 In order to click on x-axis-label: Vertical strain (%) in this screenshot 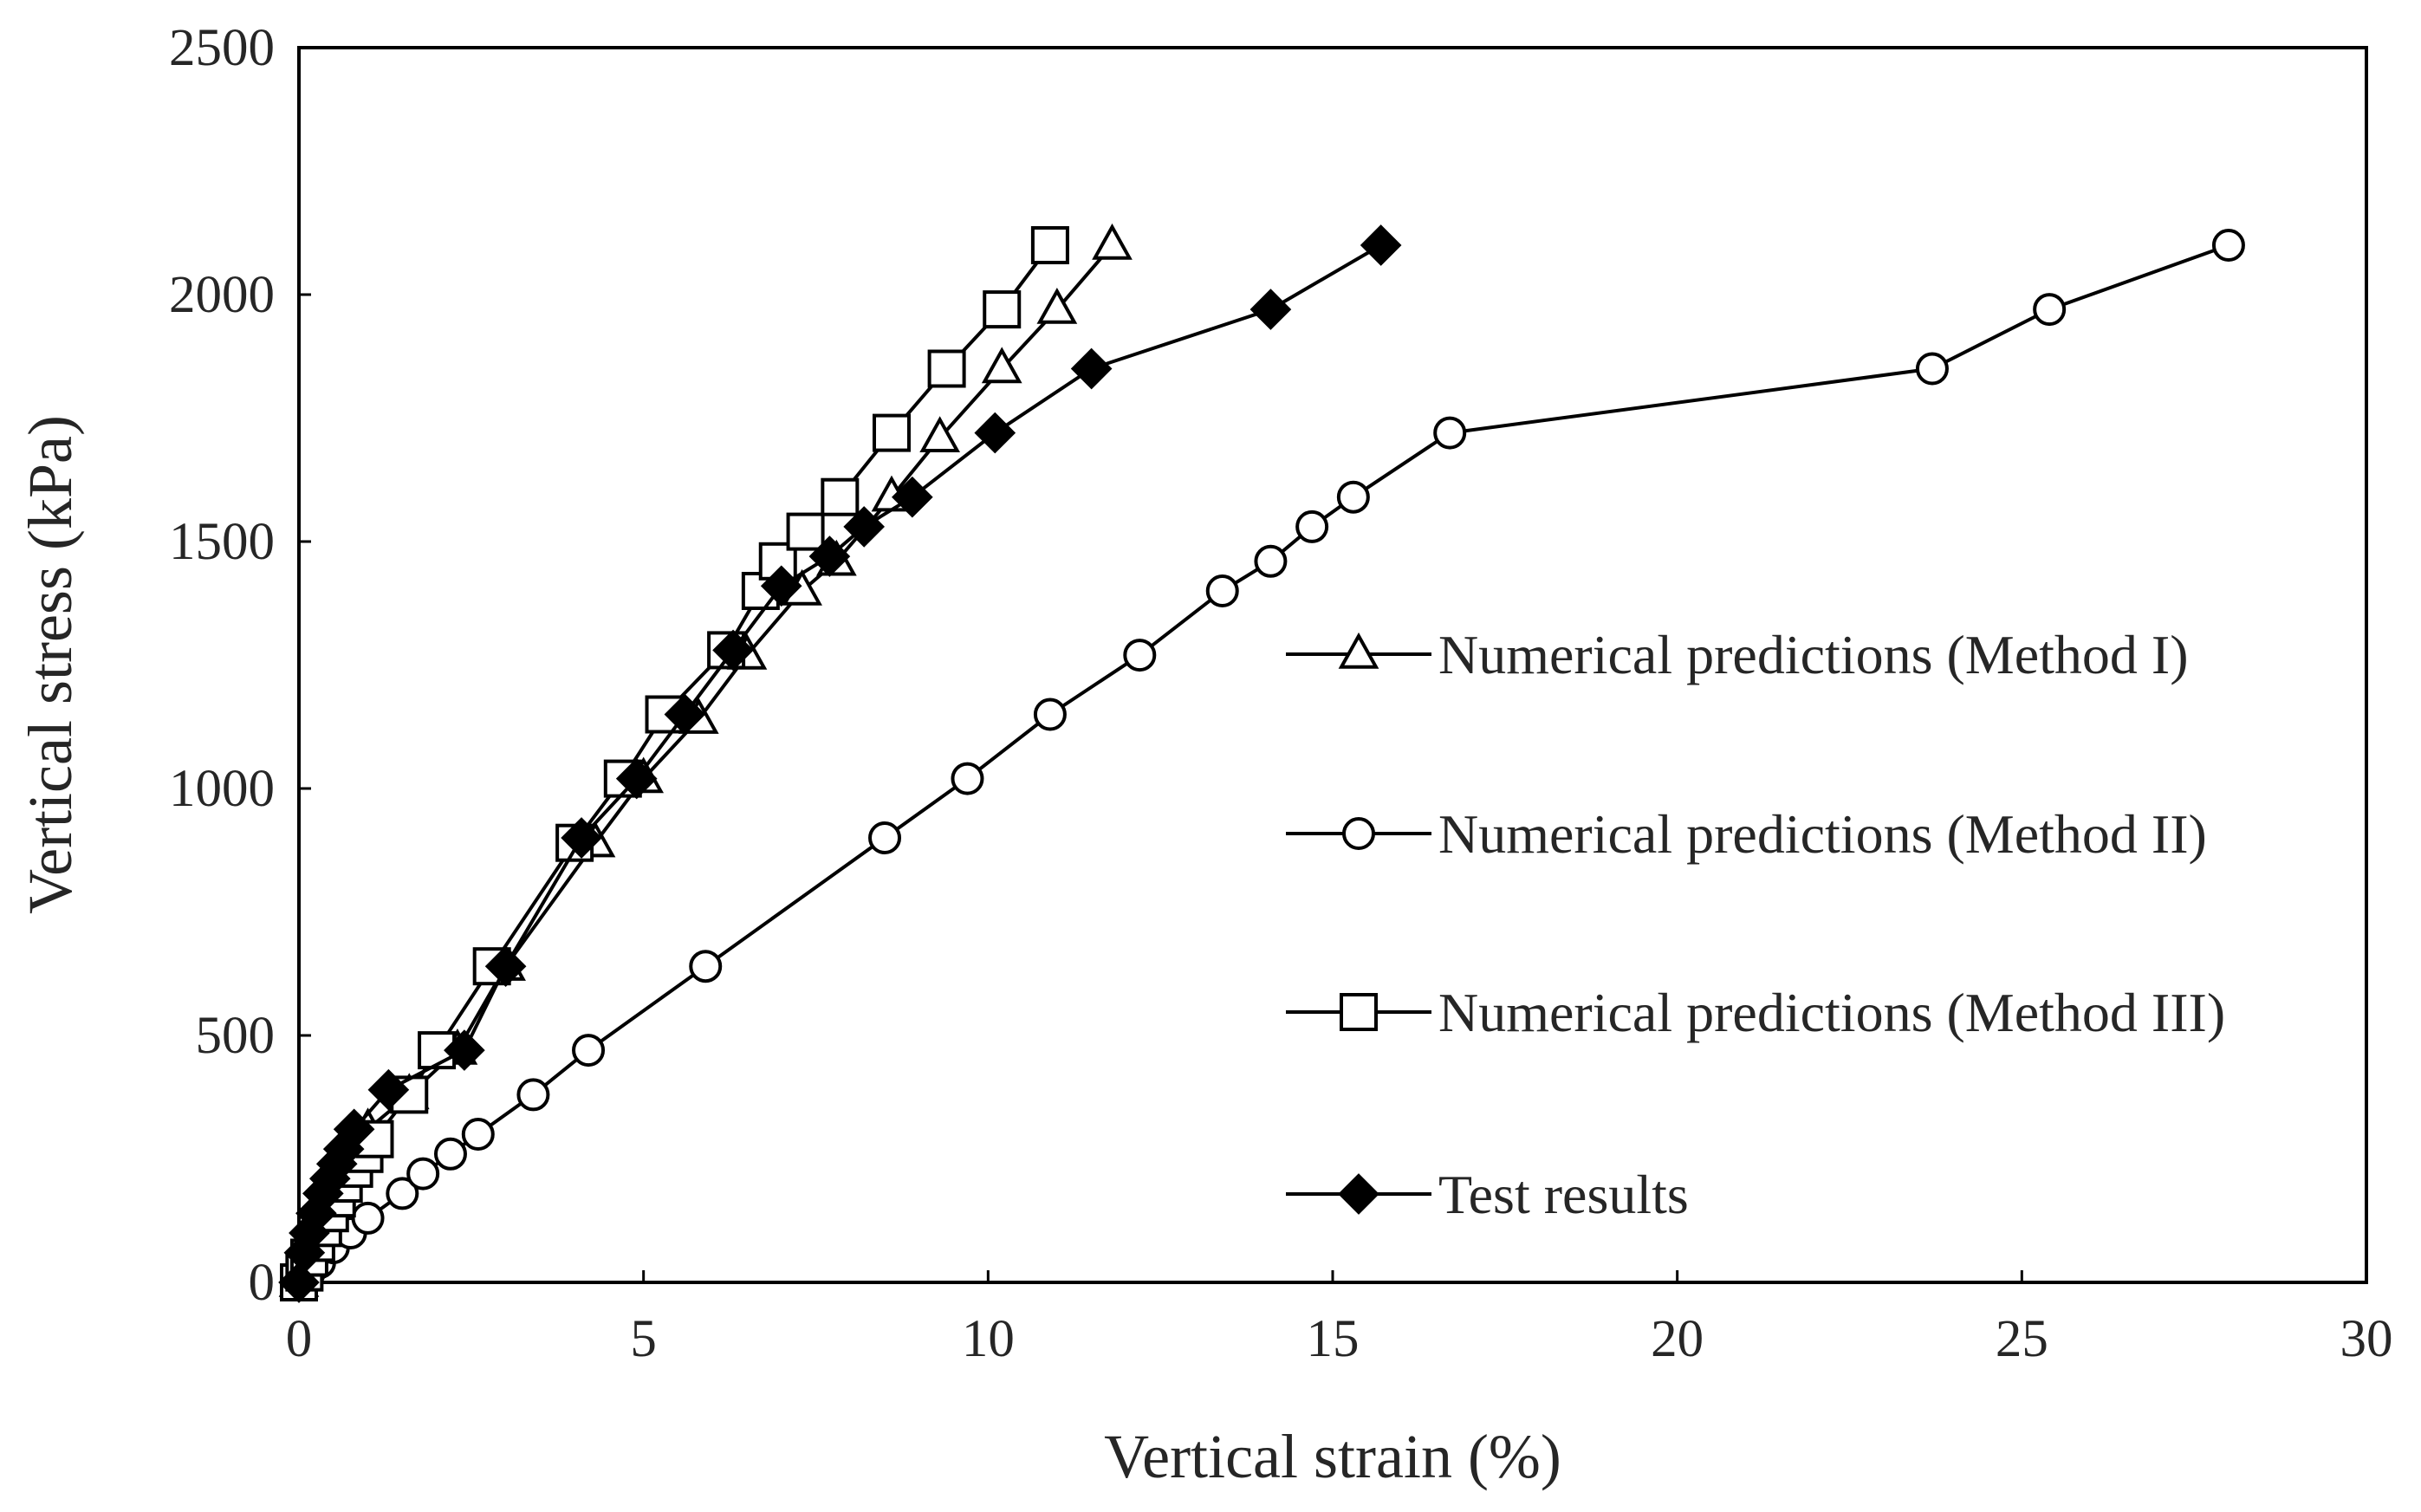, I will do `click(1332, 1456)`.